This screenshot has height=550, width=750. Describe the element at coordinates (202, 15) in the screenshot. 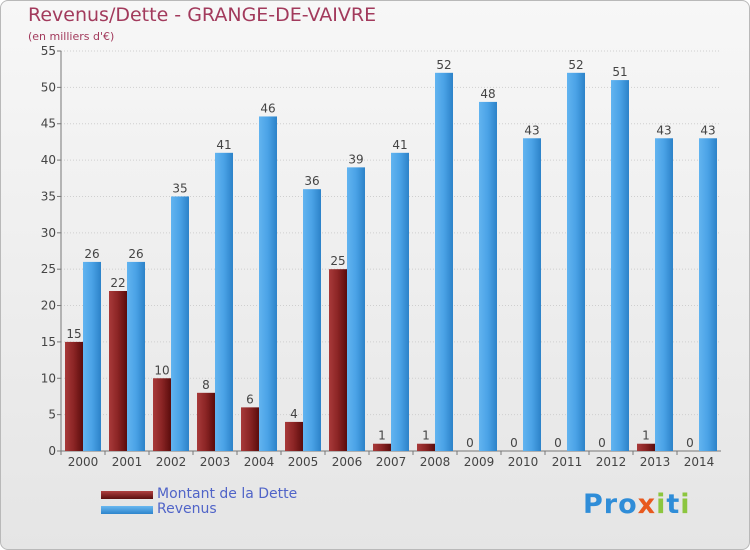

I see `chart-title: Revenus/Dette - GRANGE-DE-VAIVRE` at that location.